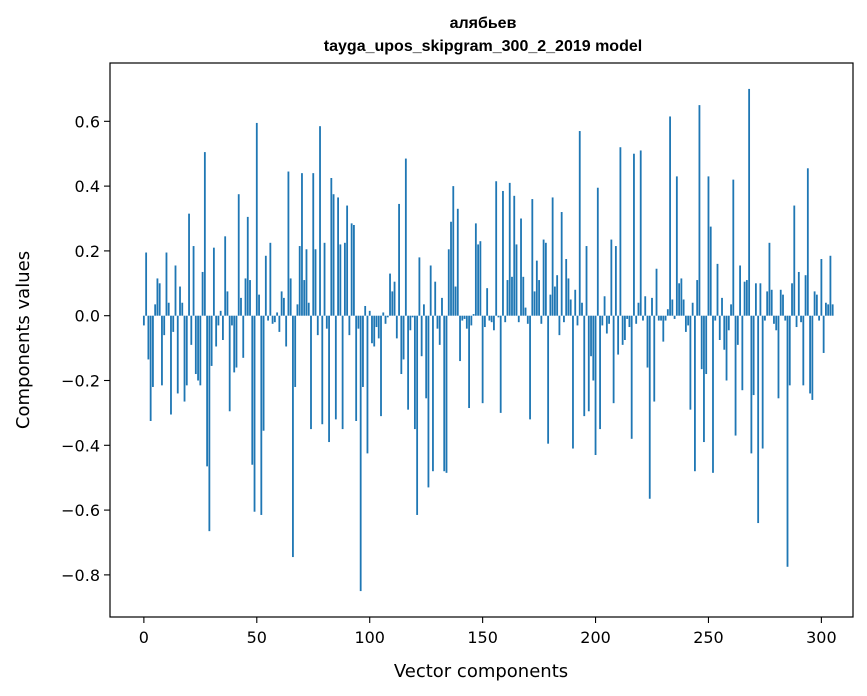 This screenshot has width=867, height=696. Describe the element at coordinates (483, 23) in the screenshot. I see `chart-title-line1: алябьев` at that location.